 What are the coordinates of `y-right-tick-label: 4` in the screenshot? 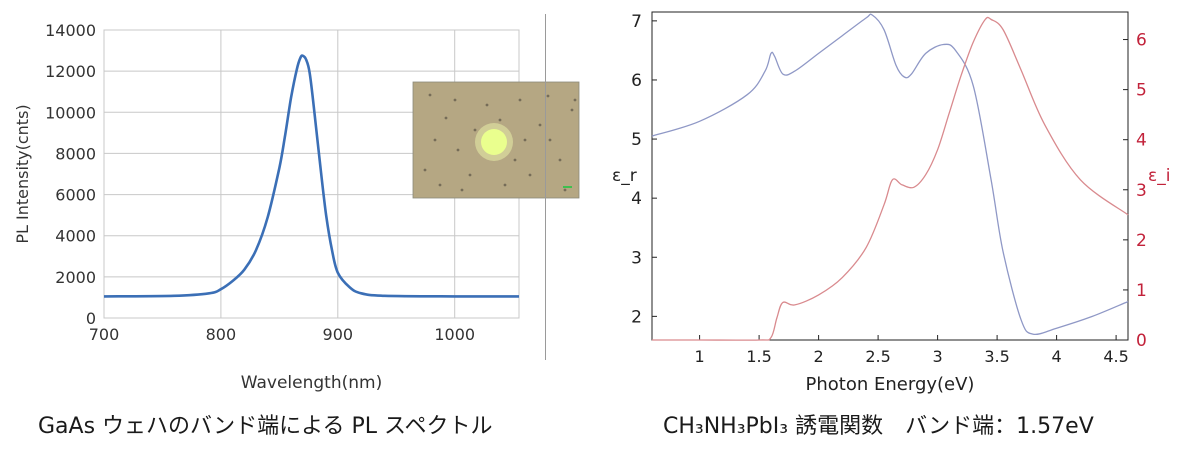 It's located at (1141, 141).